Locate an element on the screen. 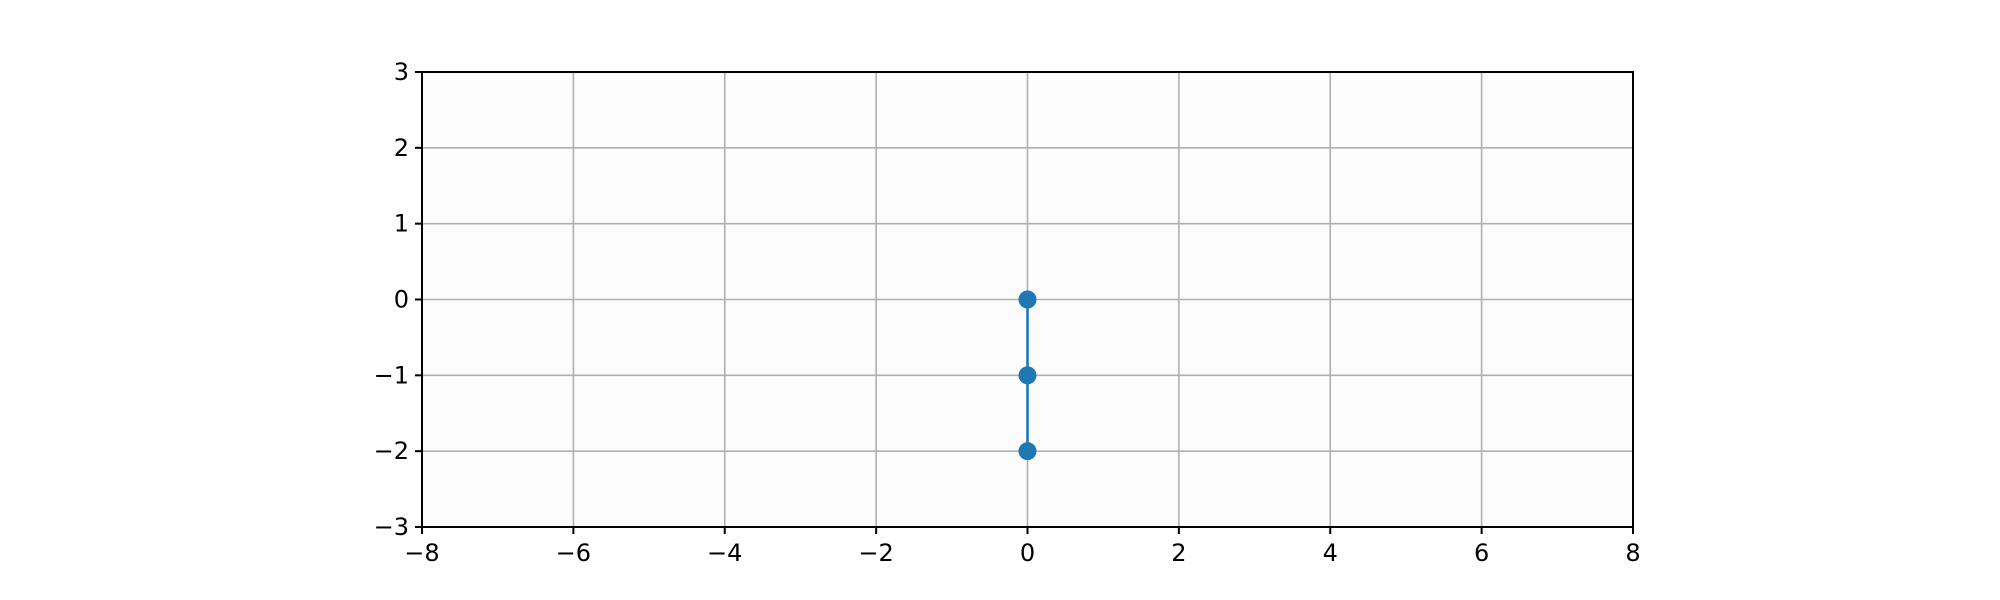  x-tick-label: 2 is located at coordinates (1178, 553).